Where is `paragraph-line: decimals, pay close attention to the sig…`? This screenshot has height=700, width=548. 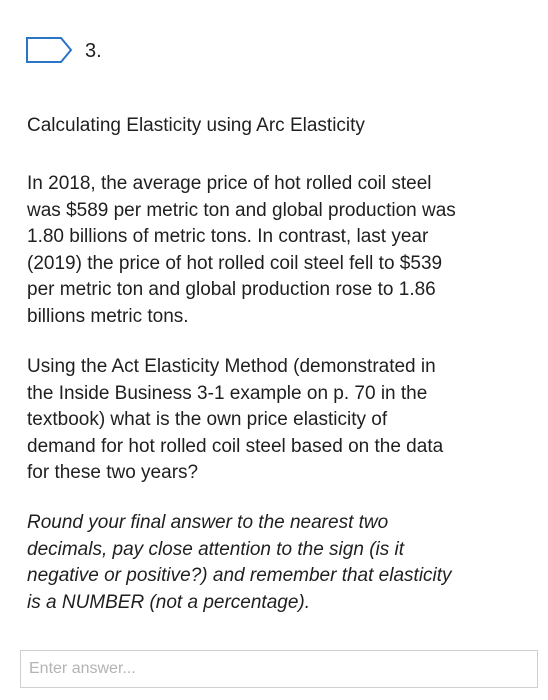
paragraph-line: decimals, pay close attention to the sig… is located at coordinates (216, 549).